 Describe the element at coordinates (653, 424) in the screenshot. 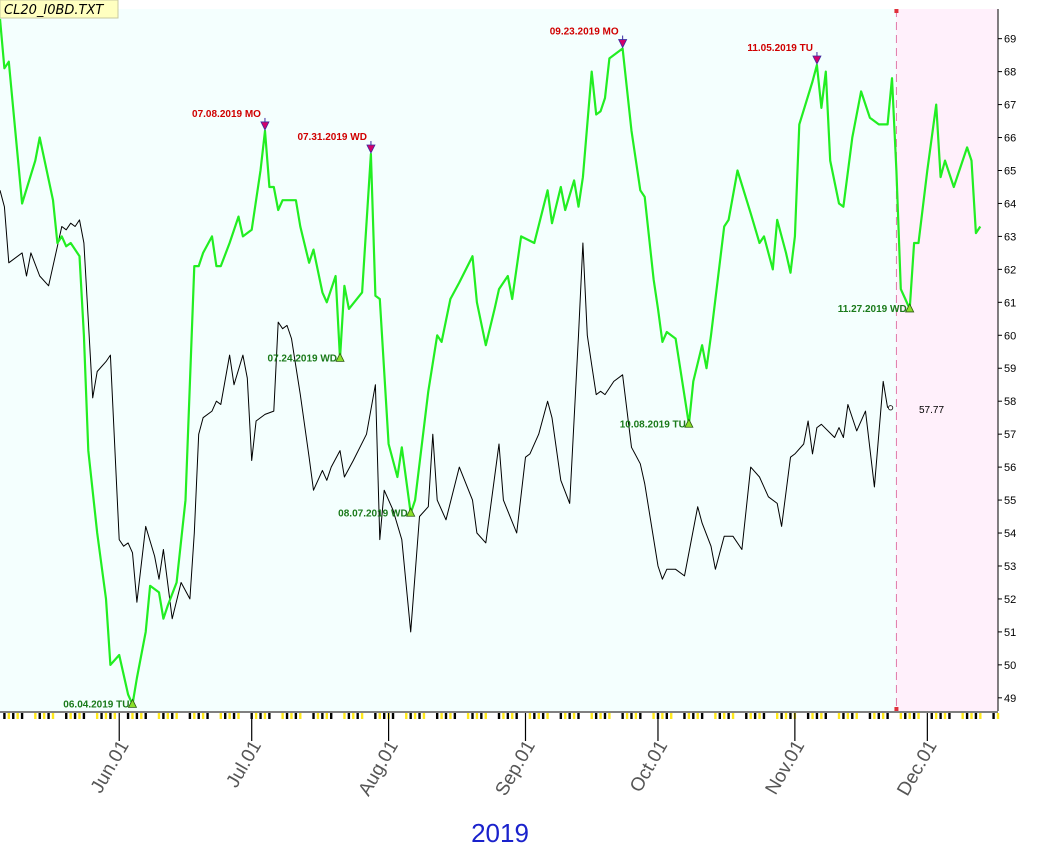

I see `trough-label: 10.08.2019 TU` at that location.